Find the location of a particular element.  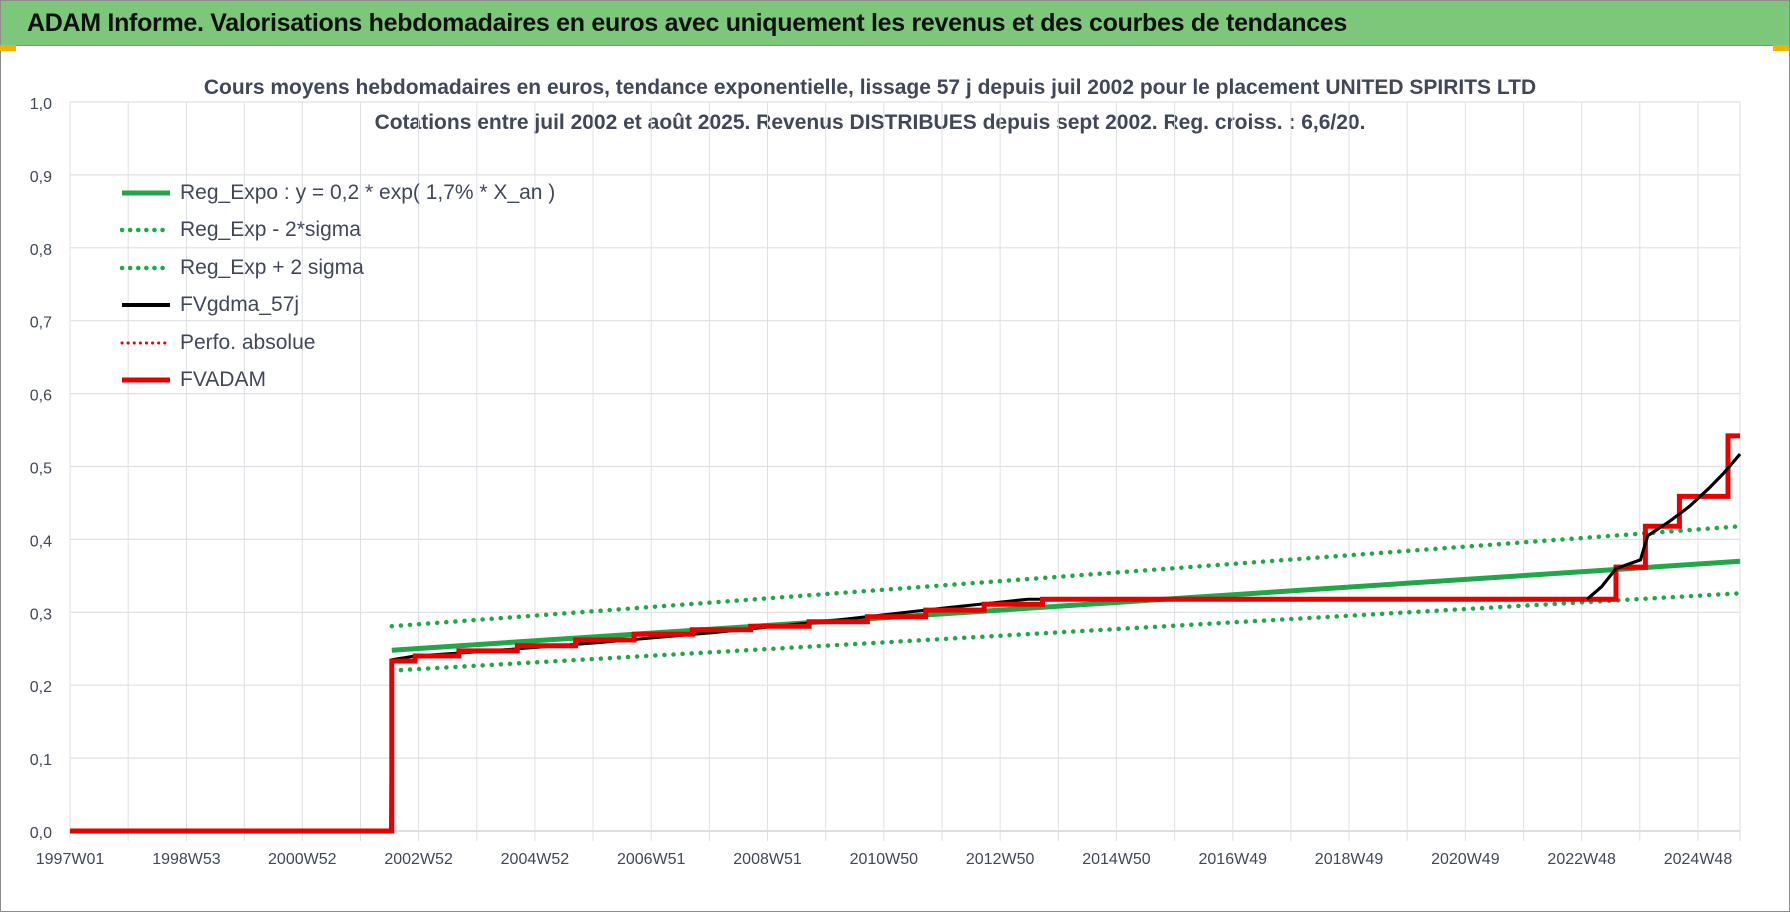

corner-marker-right is located at coordinates (1781, 48).